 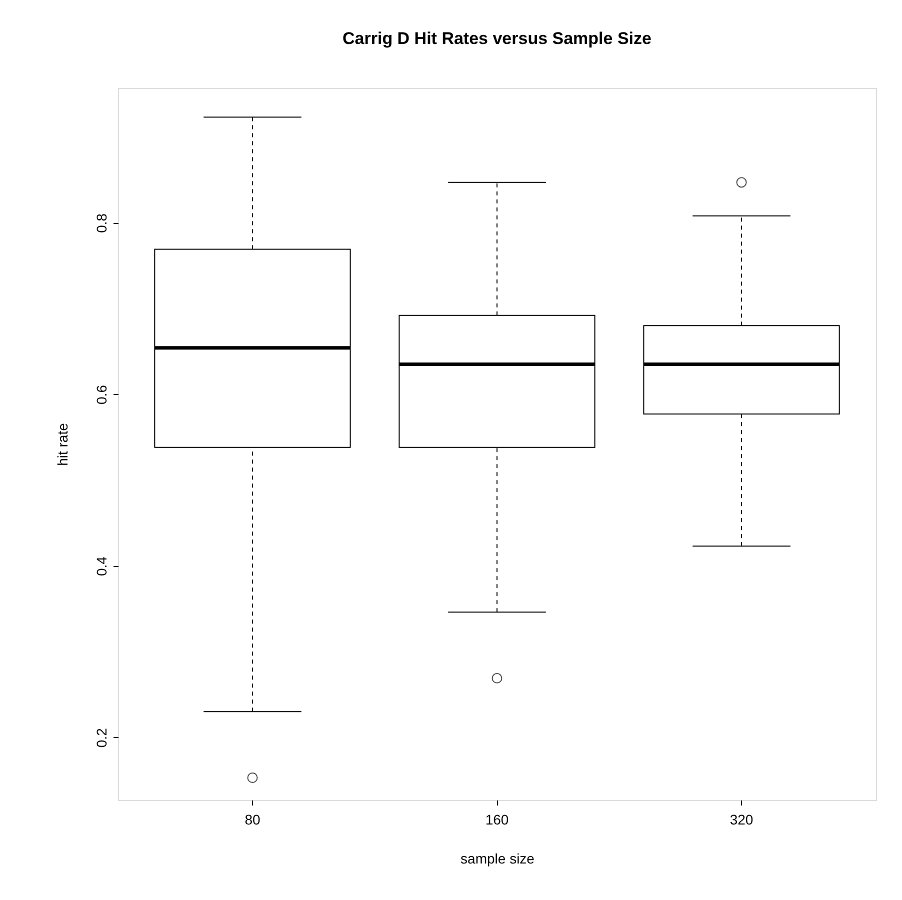 What do you see at coordinates (102, 223) in the screenshot?
I see `y-tick-label: 0.8` at bounding box center [102, 223].